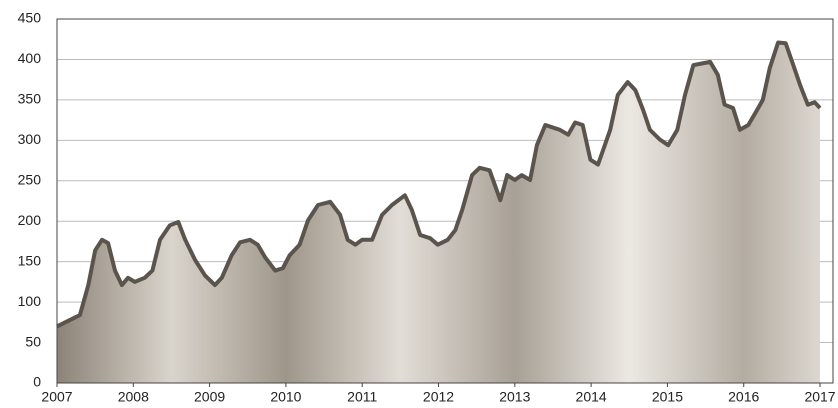 Image resolution: width=838 pixels, height=408 pixels. What do you see at coordinates (30, 99) in the screenshot?
I see `y-tick-label: 350` at bounding box center [30, 99].